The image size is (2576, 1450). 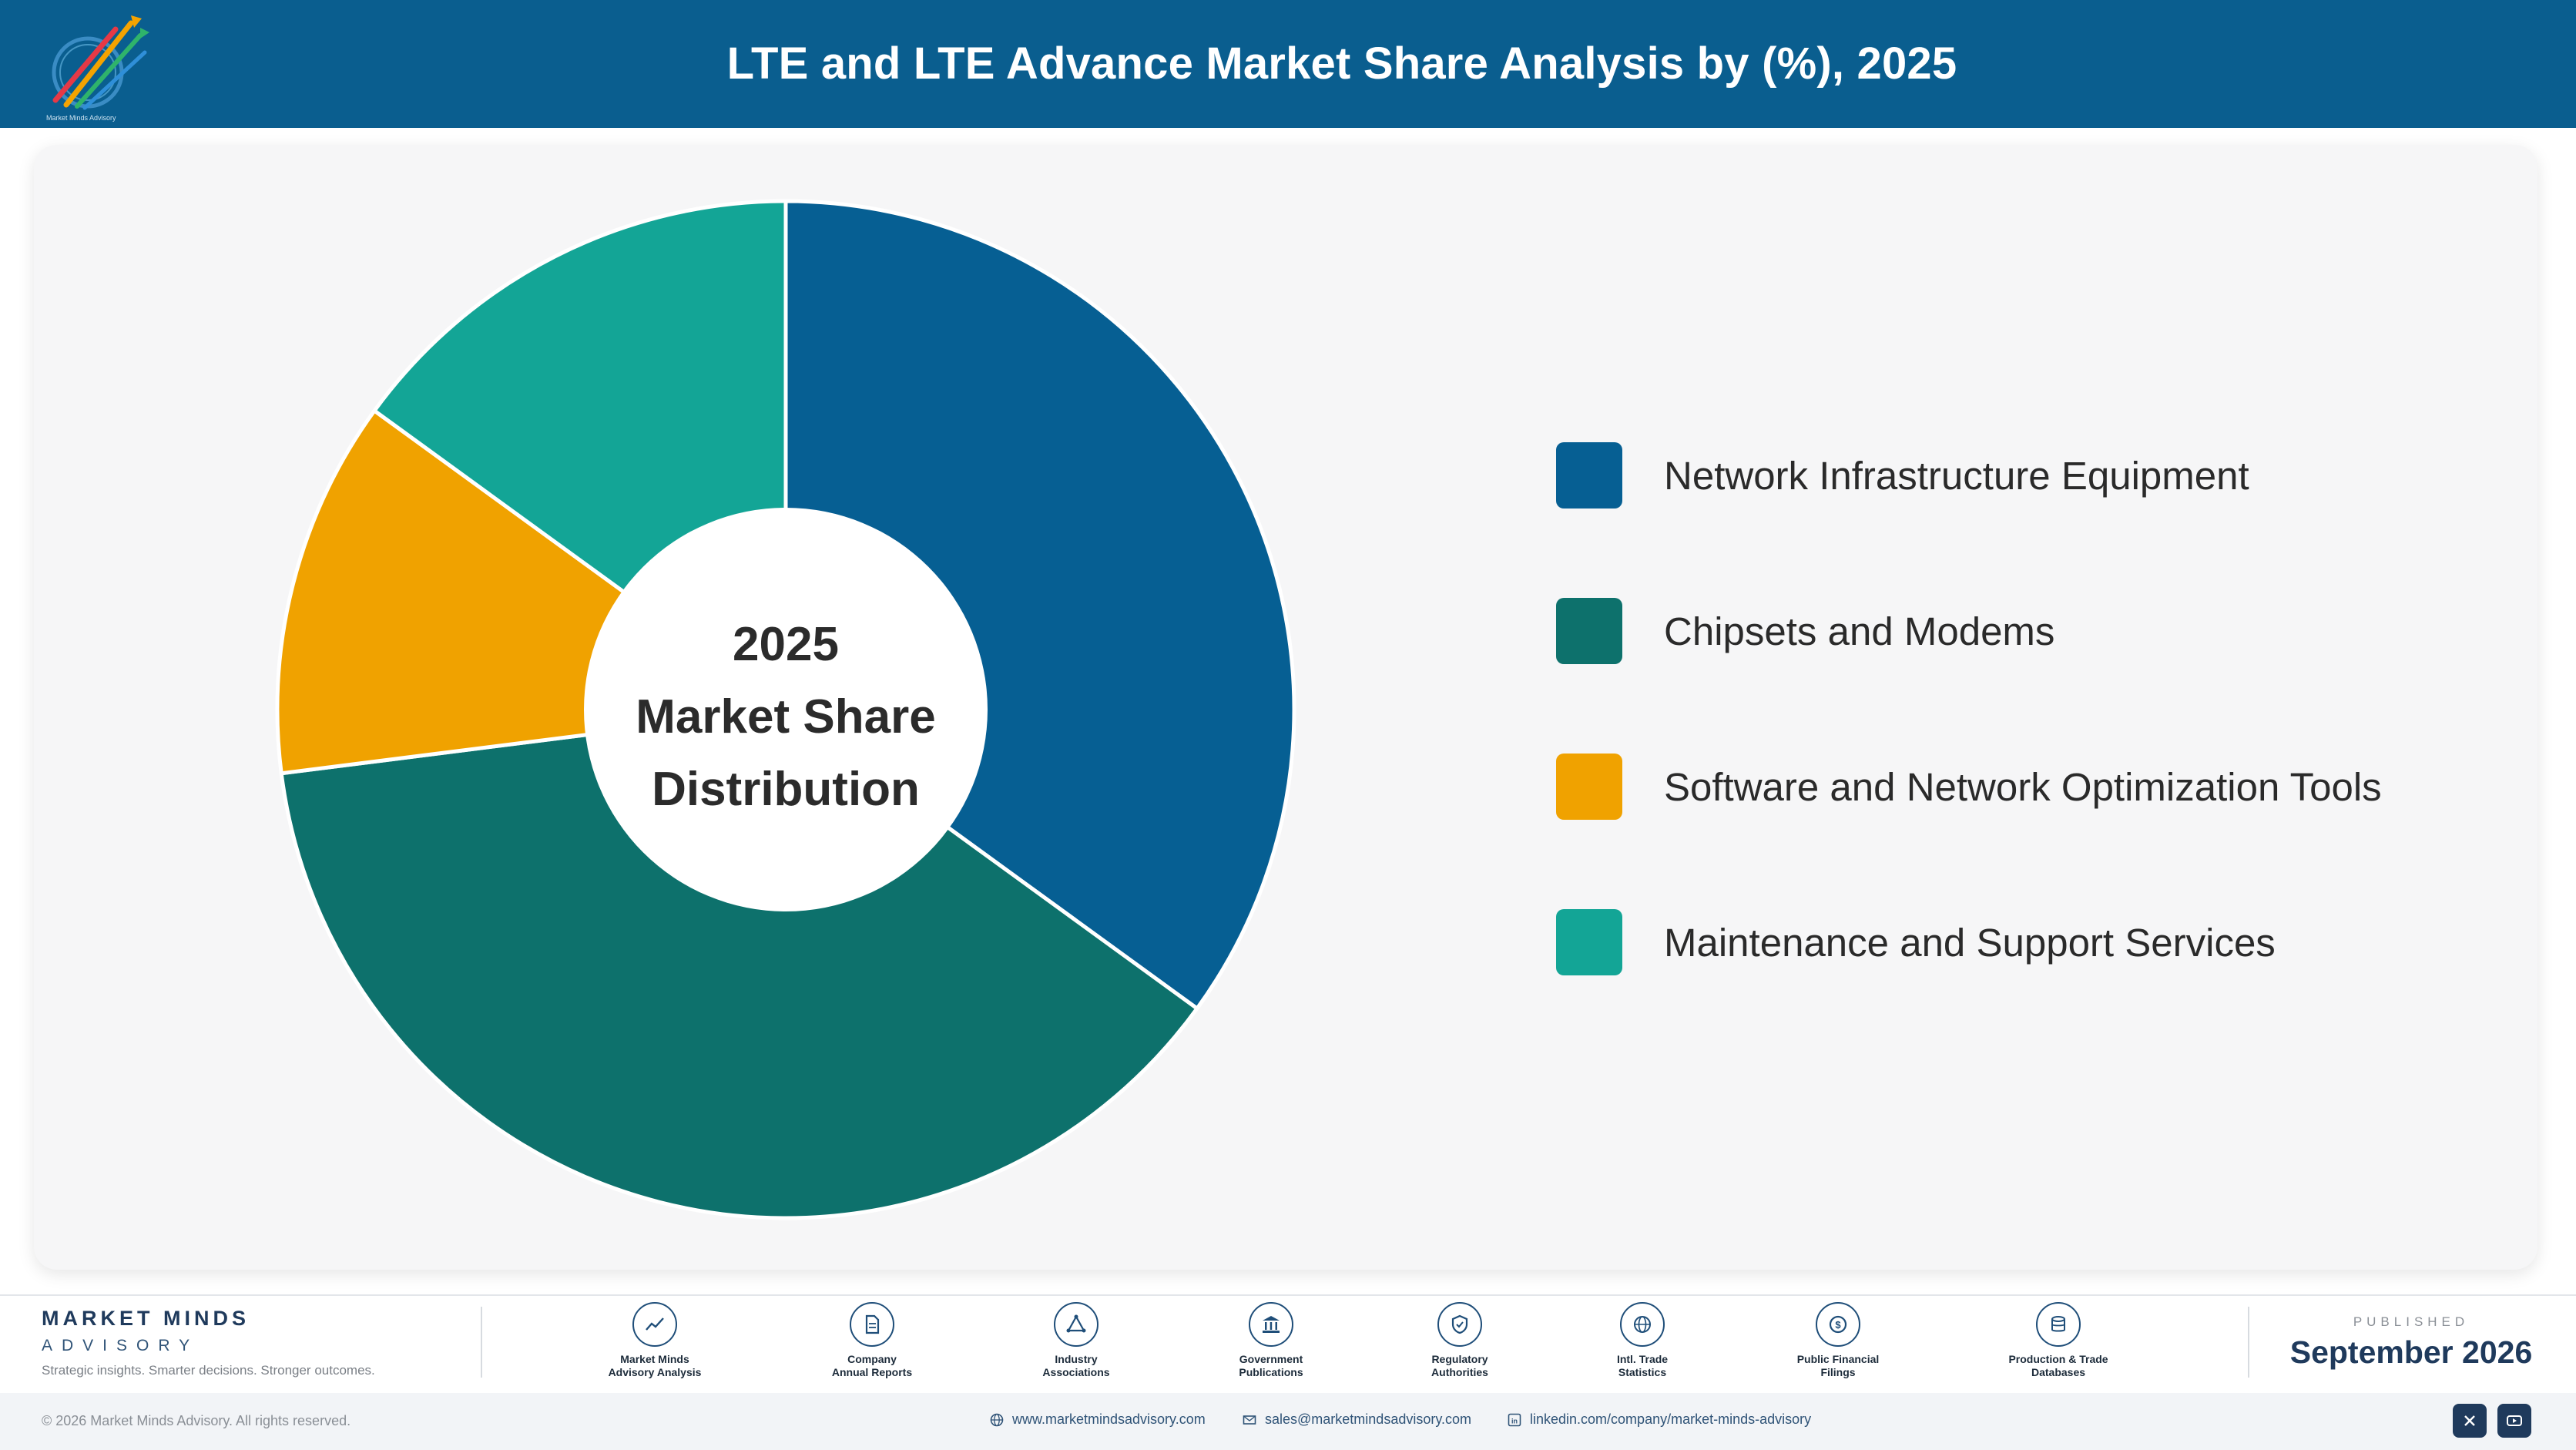 What do you see at coordinates (1368, 1419) in the screenshot?
I see `email-text: sales@marketmindsadvisory.com` at bounding box center [1368, 1419].